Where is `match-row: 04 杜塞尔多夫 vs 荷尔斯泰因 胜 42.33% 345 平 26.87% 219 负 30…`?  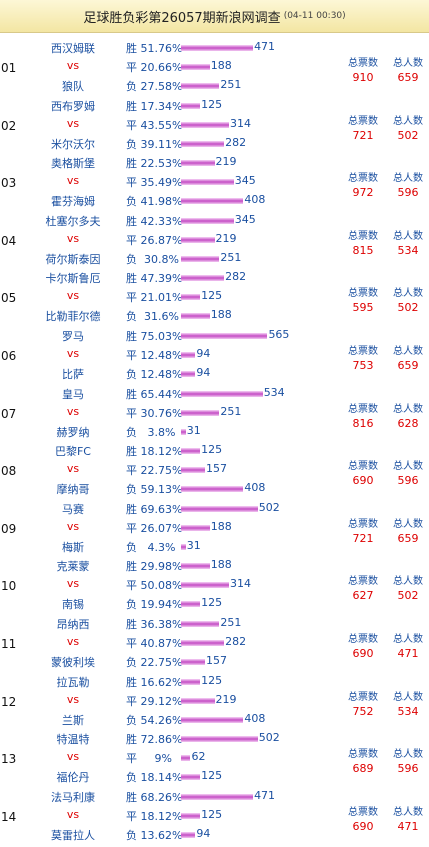 match-row: 04 杜塞尔多夫 vs 荷尔斯泰因 胜 42.33% 345 平 26.87% 219 负 30… is located at coordinates (214, 242).